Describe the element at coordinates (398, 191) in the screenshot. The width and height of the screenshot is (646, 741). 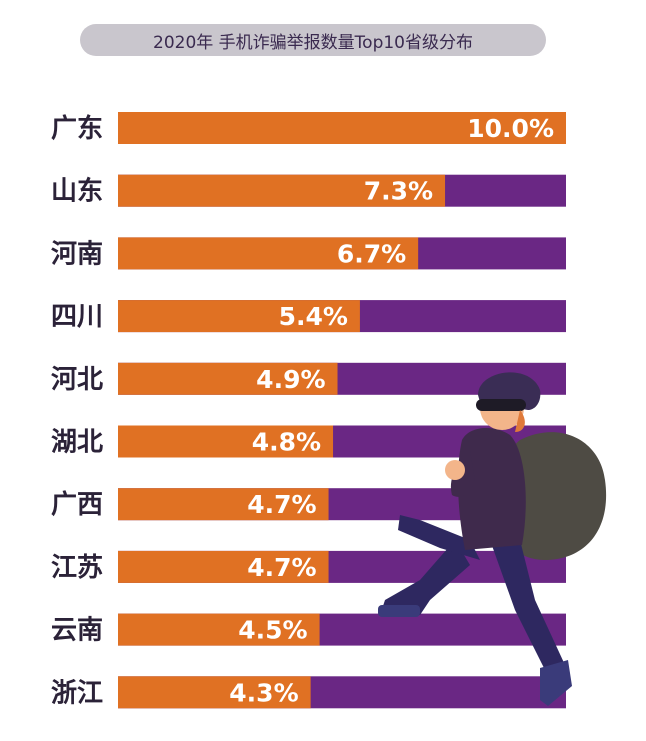
I see `value-label-1: 7.3%` at that location.